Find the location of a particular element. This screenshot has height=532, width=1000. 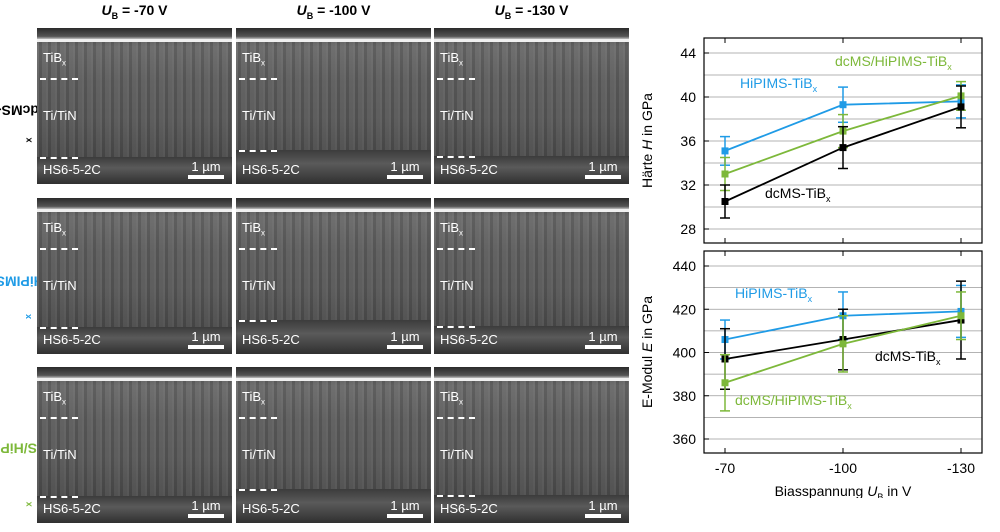

y-tick-label: 440 is located at coordinates (685, 266).